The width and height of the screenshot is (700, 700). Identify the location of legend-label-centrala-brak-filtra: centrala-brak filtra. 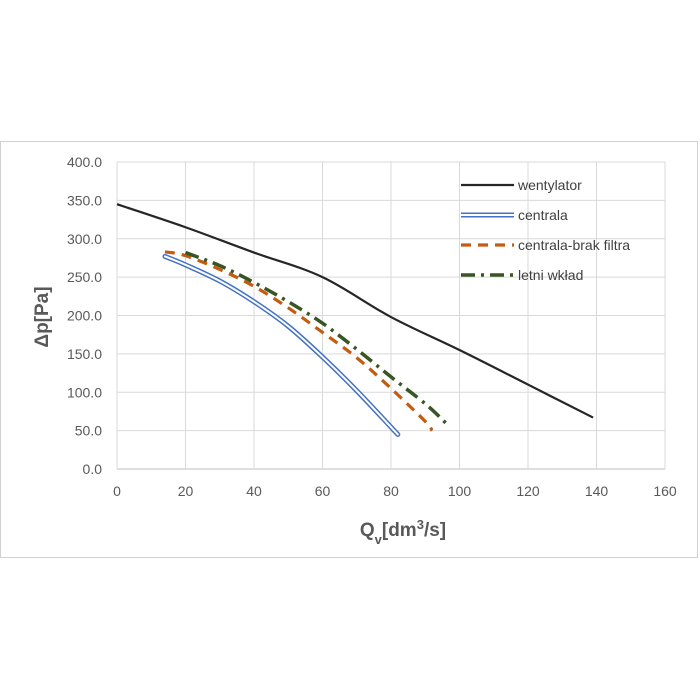
(574, 245).